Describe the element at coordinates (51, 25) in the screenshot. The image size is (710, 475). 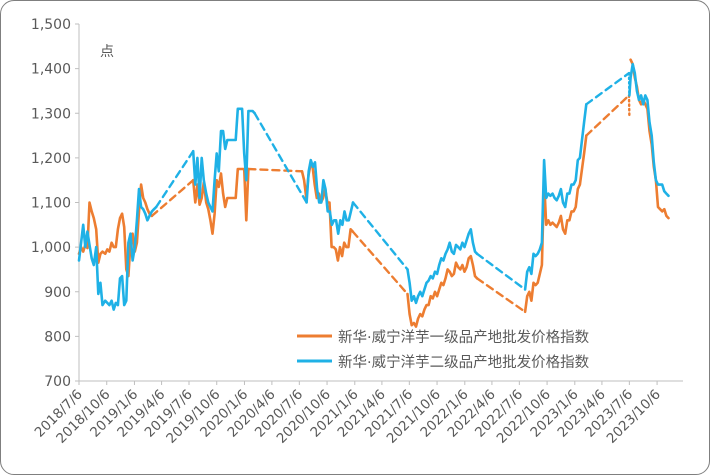
I see `y-tick-label: 1,500` at that location.